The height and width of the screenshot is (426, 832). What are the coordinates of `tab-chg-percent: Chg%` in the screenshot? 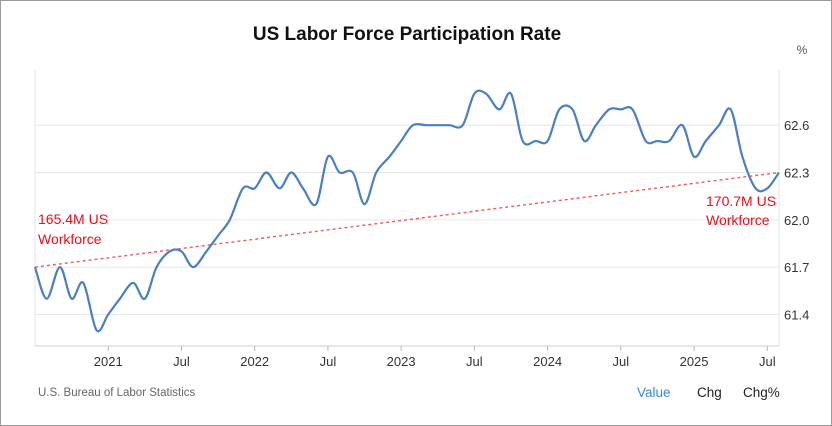 It's located at (761, 392).